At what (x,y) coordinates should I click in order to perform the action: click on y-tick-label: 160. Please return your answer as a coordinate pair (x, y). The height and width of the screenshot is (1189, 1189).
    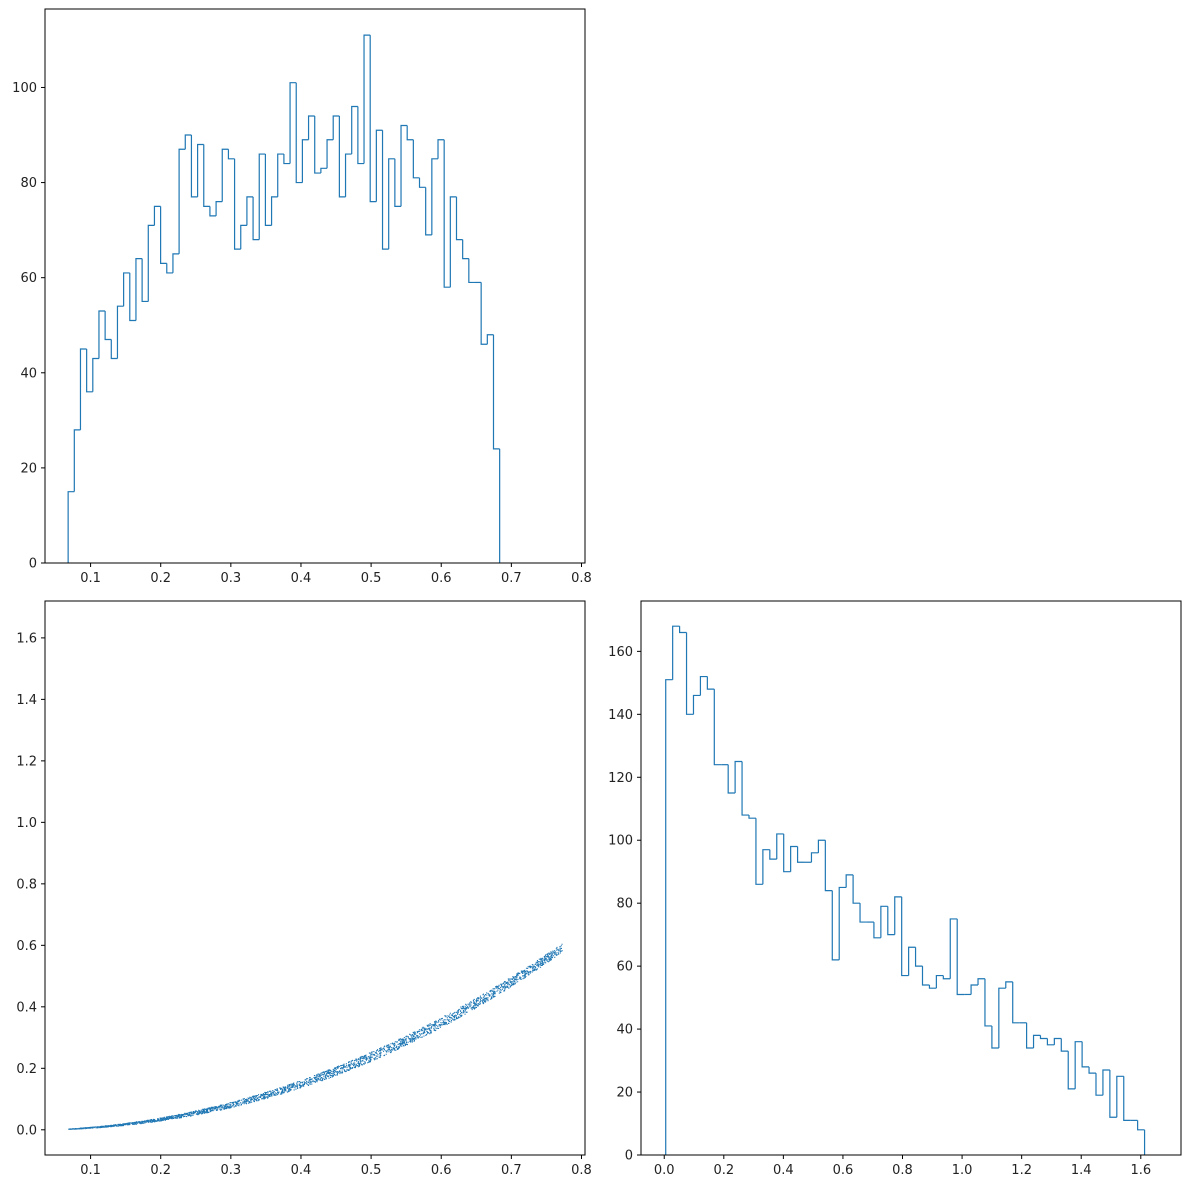
    Looking at the image, I should click on (620, 652).